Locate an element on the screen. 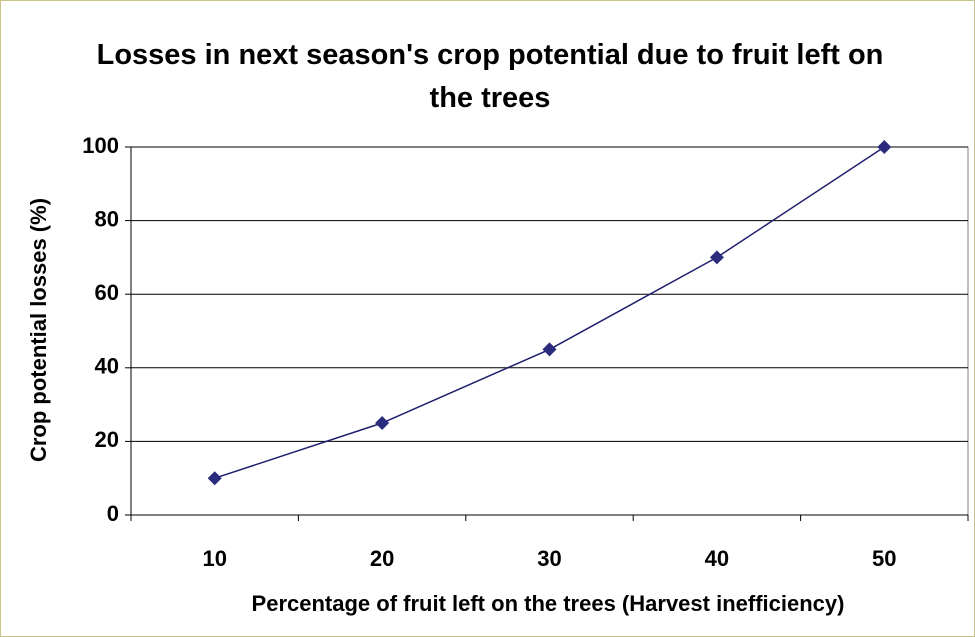 The image size is (975, 637). y-tick-label: 80 is located at coordinates (107, 218).